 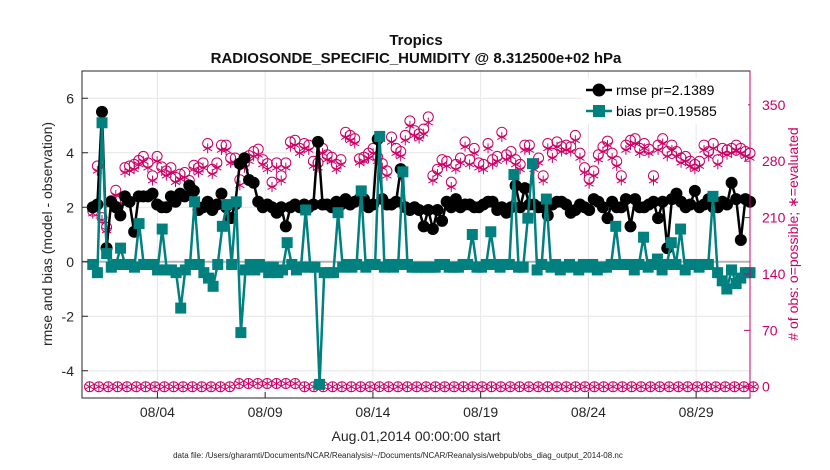 What do you see at coordinates (774, 161) in the screenshot?
I see `right-tick-label: 280` at bounding box center [774, 161].